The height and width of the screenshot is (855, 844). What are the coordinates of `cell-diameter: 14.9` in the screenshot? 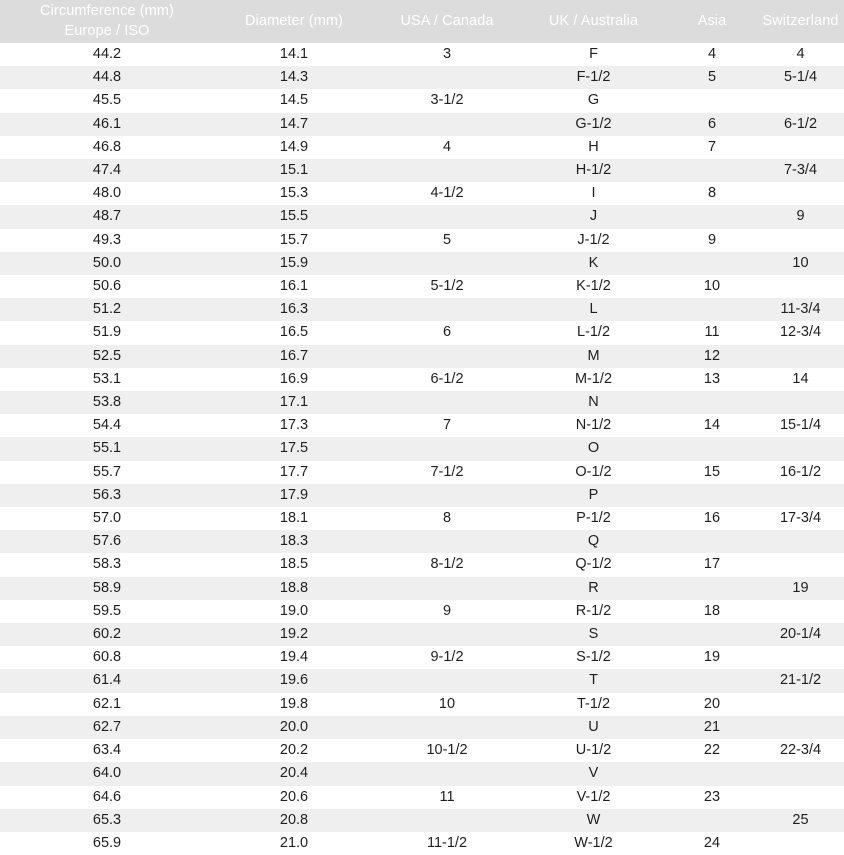 It's located at (294, 146).